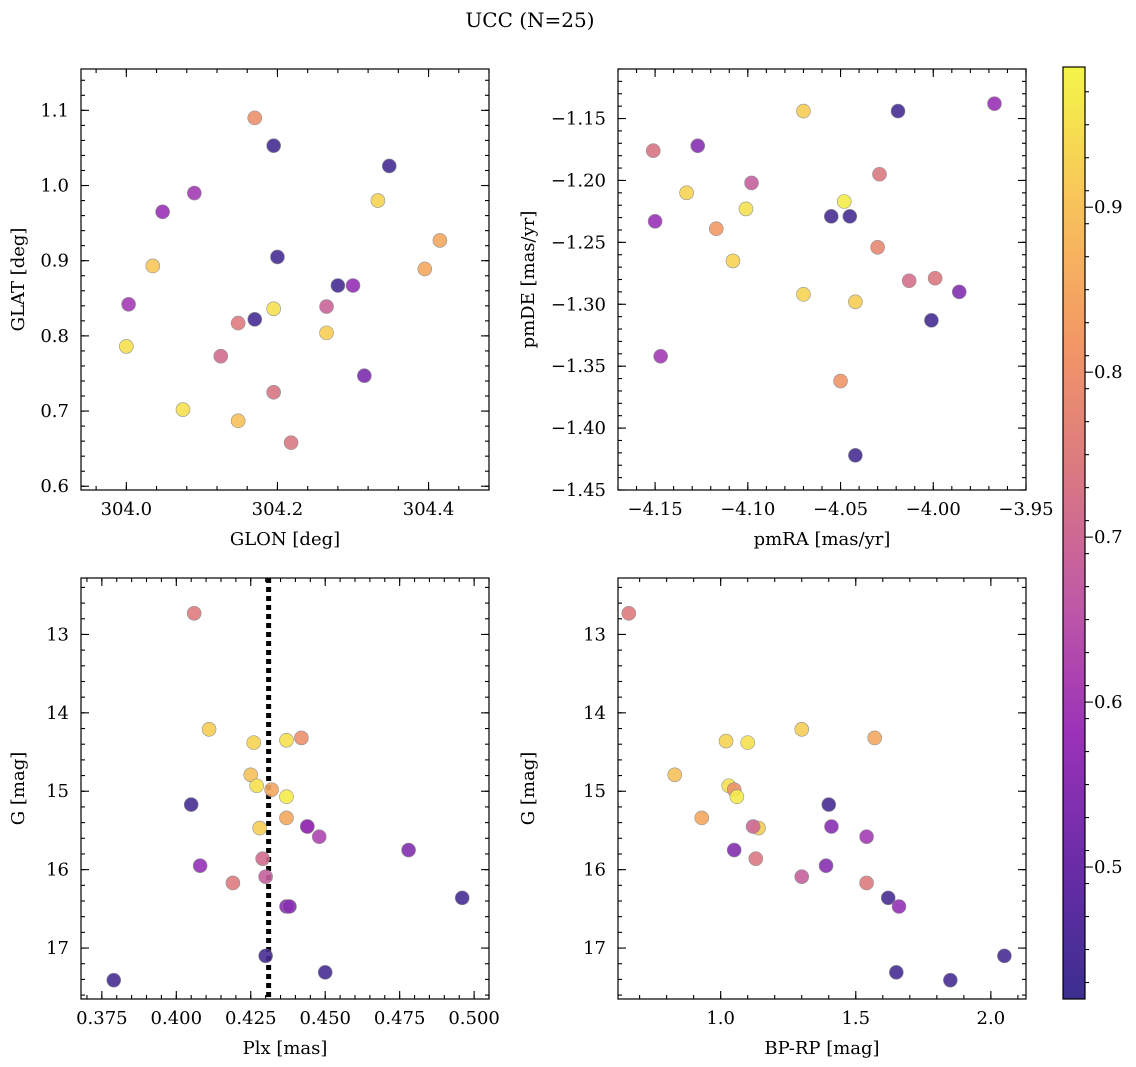  What do you see at coordinates (54, 186) in the screenshot?
I see `y-tick-label: 1.0` at bounding box center [54, 186].